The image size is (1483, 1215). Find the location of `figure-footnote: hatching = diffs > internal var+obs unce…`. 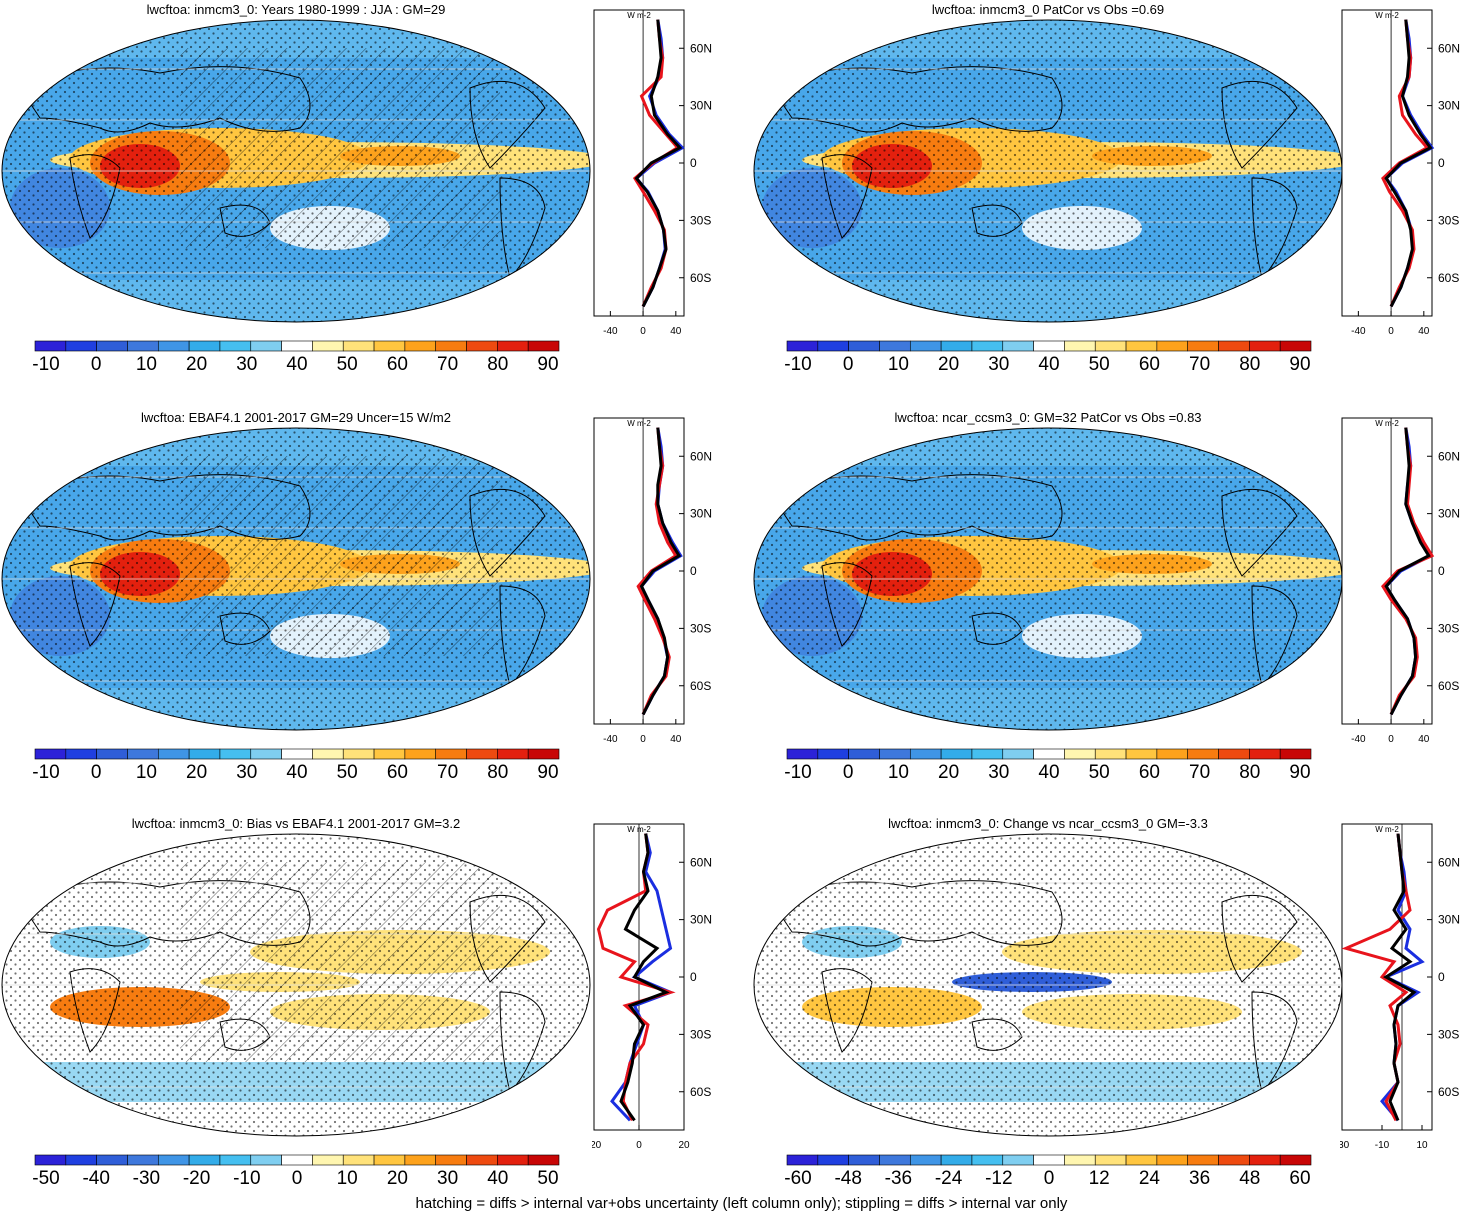

figure-footnote: hatching = diffs > internal var+obs unce… is located at coordinates (741, 1203).